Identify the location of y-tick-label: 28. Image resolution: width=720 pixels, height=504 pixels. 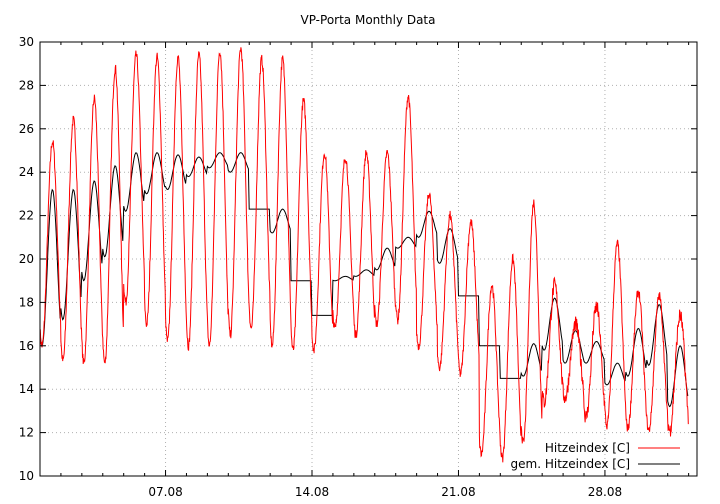
(26, 85).